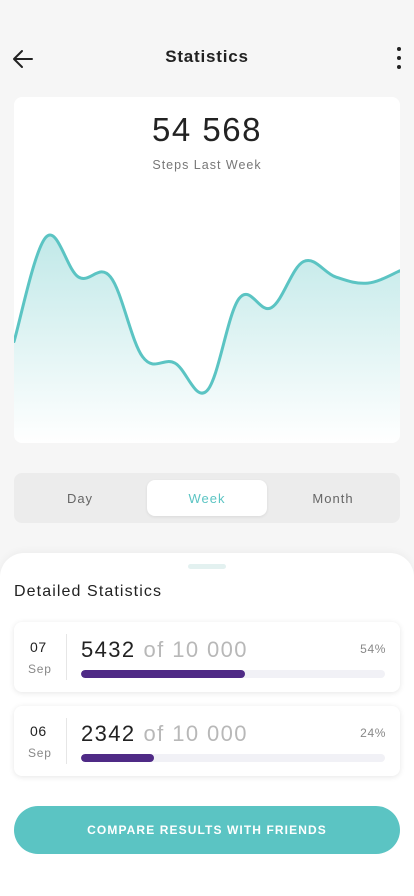 The image size is (414, 896). I want to click on steps-value: 2342, so click(108, 733).